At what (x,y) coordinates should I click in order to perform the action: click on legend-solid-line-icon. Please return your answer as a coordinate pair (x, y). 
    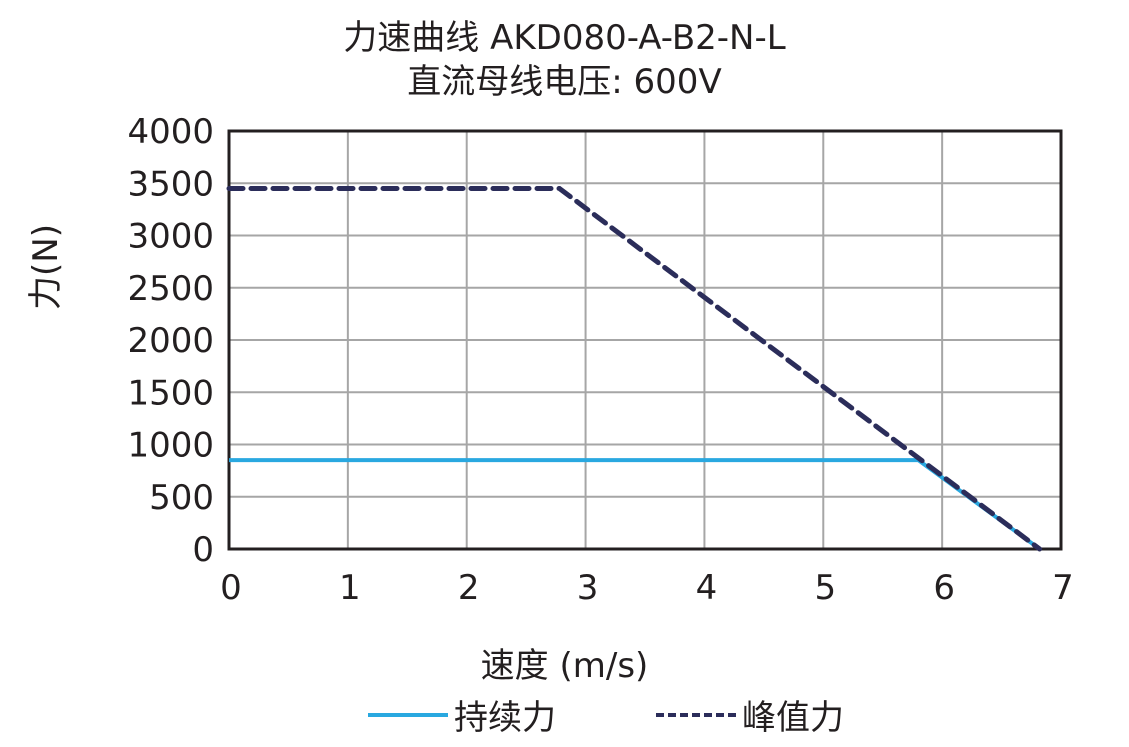
    Looking at the image, I should click on (408, 714).